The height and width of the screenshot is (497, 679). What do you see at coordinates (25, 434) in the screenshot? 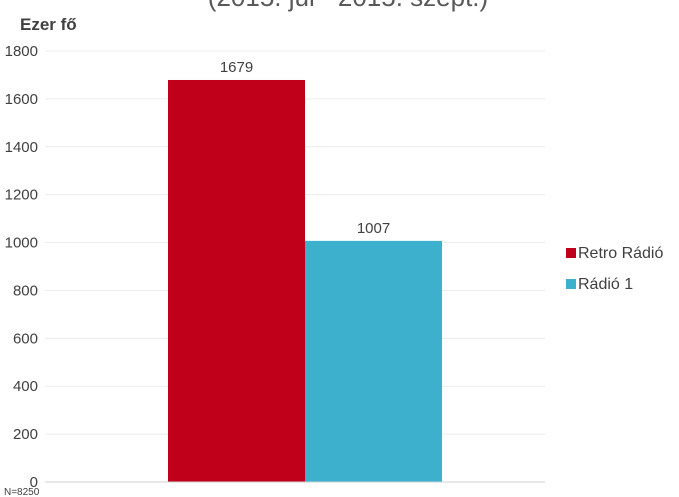
I see `y-tick-label: 200` at bounding box center [25, 434].